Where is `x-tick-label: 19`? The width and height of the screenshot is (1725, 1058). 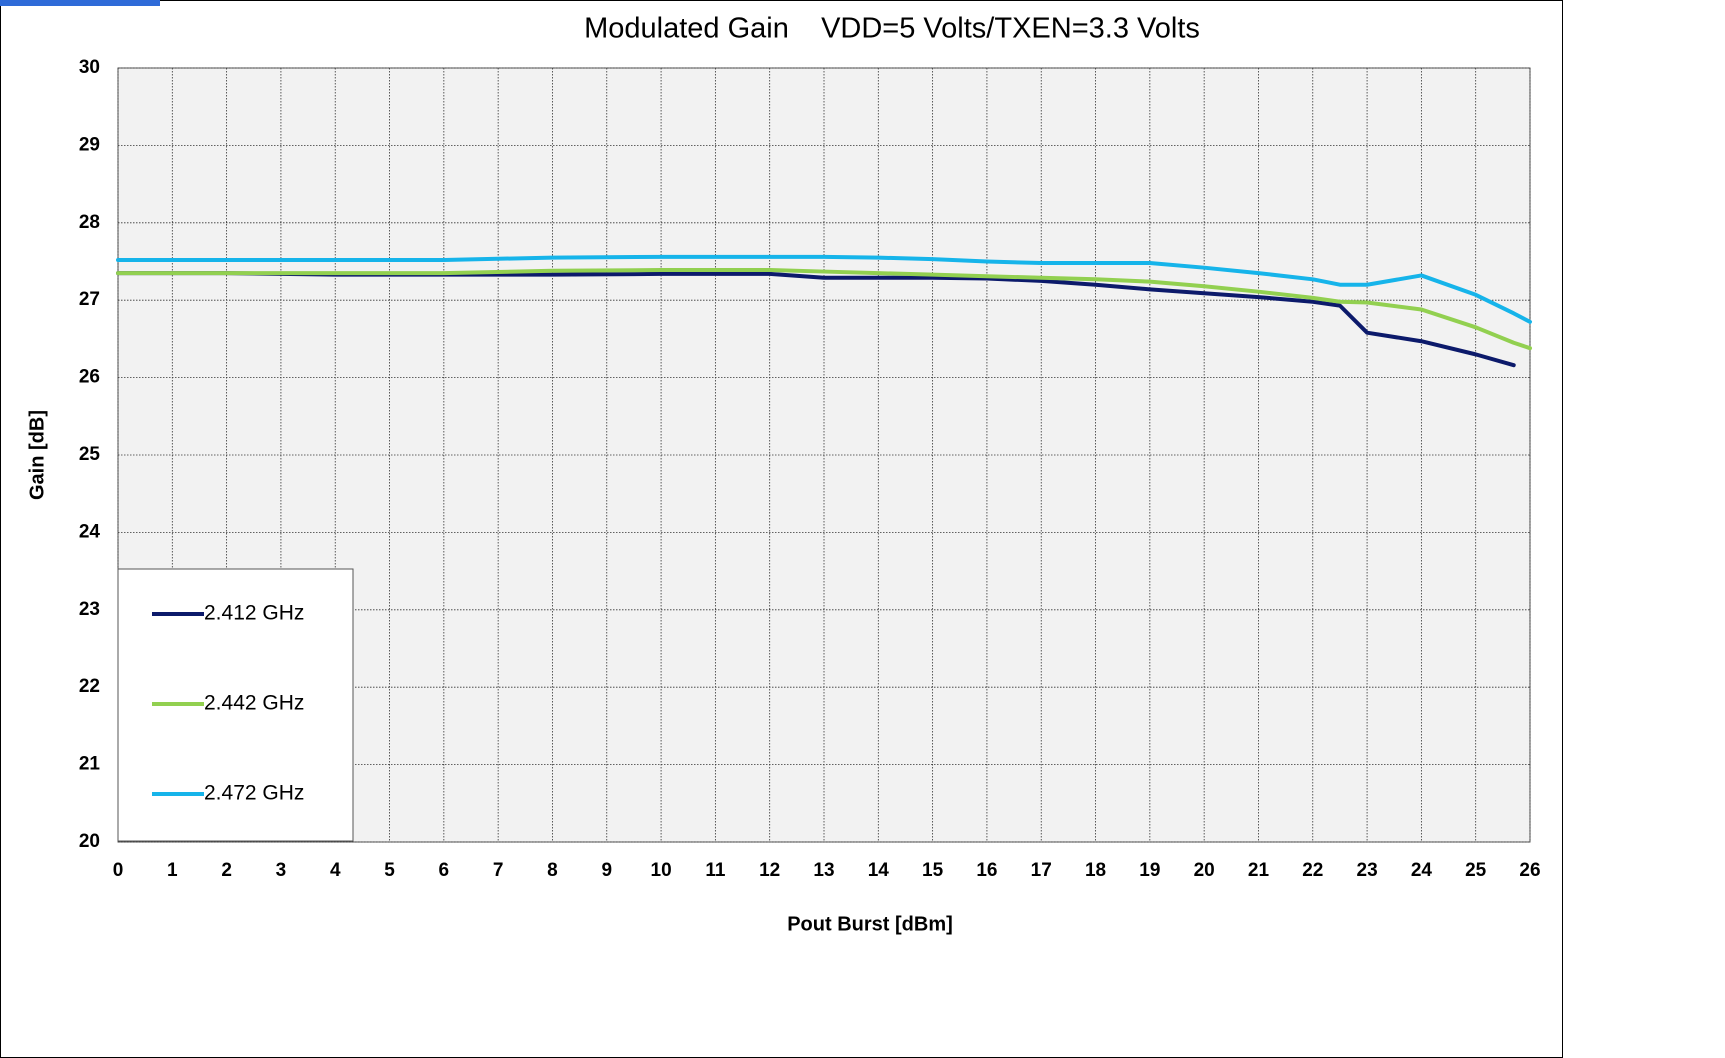
x-tick-label: 19 is located at coordinates (1149, 870).